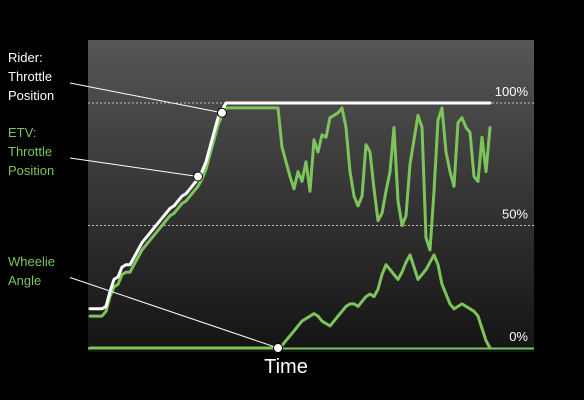 Image resolution: width=584 pixels, height=400 pixels. What do you see at coordinates (515, 214) in the screenshot?
I see `y-tick-label: 50%` at bounding box center [515, 214].